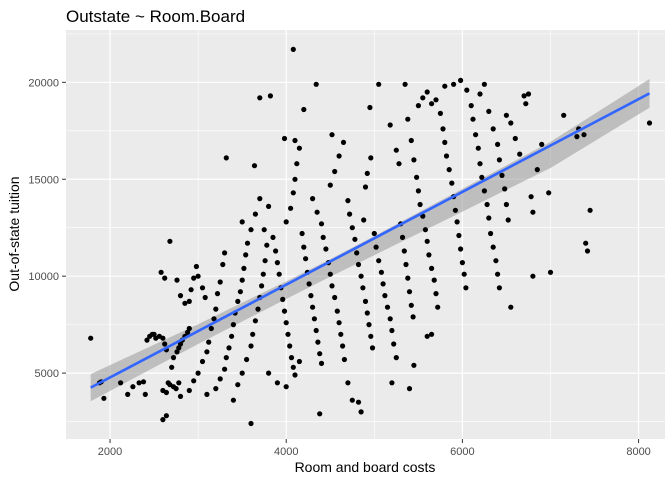 Image resolution: width=672 pixels, height=480 pixels. What do you see at coordinates (43, 180) in the screenshot?
I see `y-tick-label: 15000` at bounding box center [43, 180].